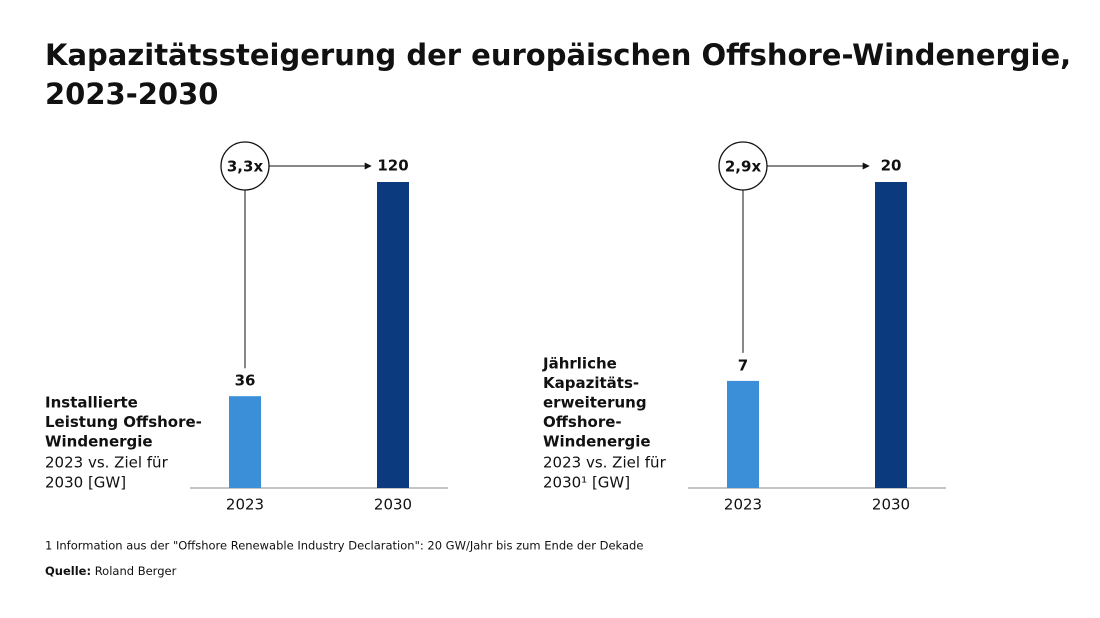 The image size is (1100, 618). Describe the element at coordinates (85, 483) in the screenshot. I see `chart-label: 2030 [GW]` at that location.